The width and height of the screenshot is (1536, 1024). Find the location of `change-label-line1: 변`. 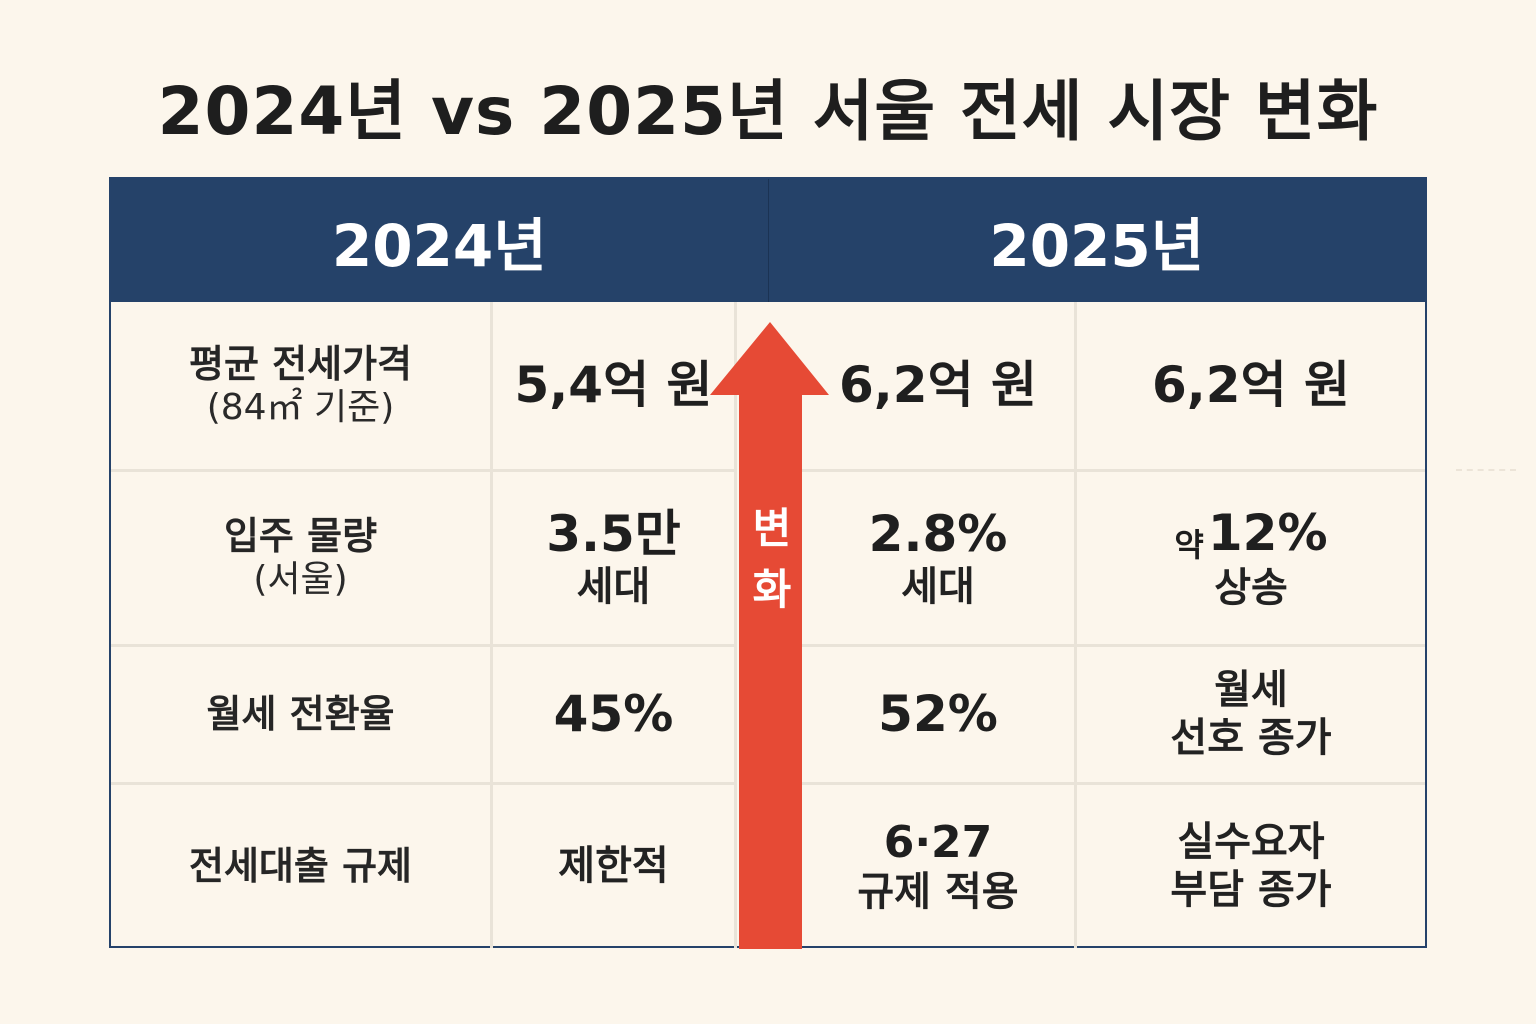

change-label-line1: 변 is located at coordinates (772, 528).